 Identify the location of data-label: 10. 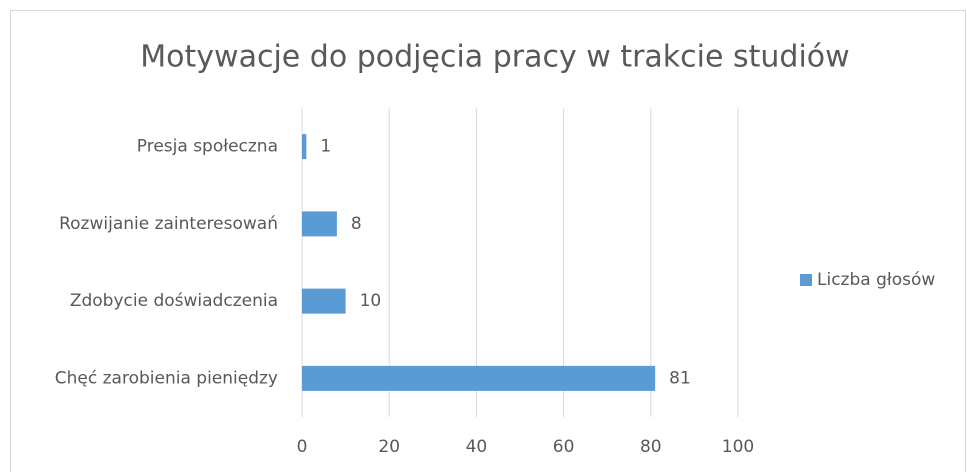
(371, 301).